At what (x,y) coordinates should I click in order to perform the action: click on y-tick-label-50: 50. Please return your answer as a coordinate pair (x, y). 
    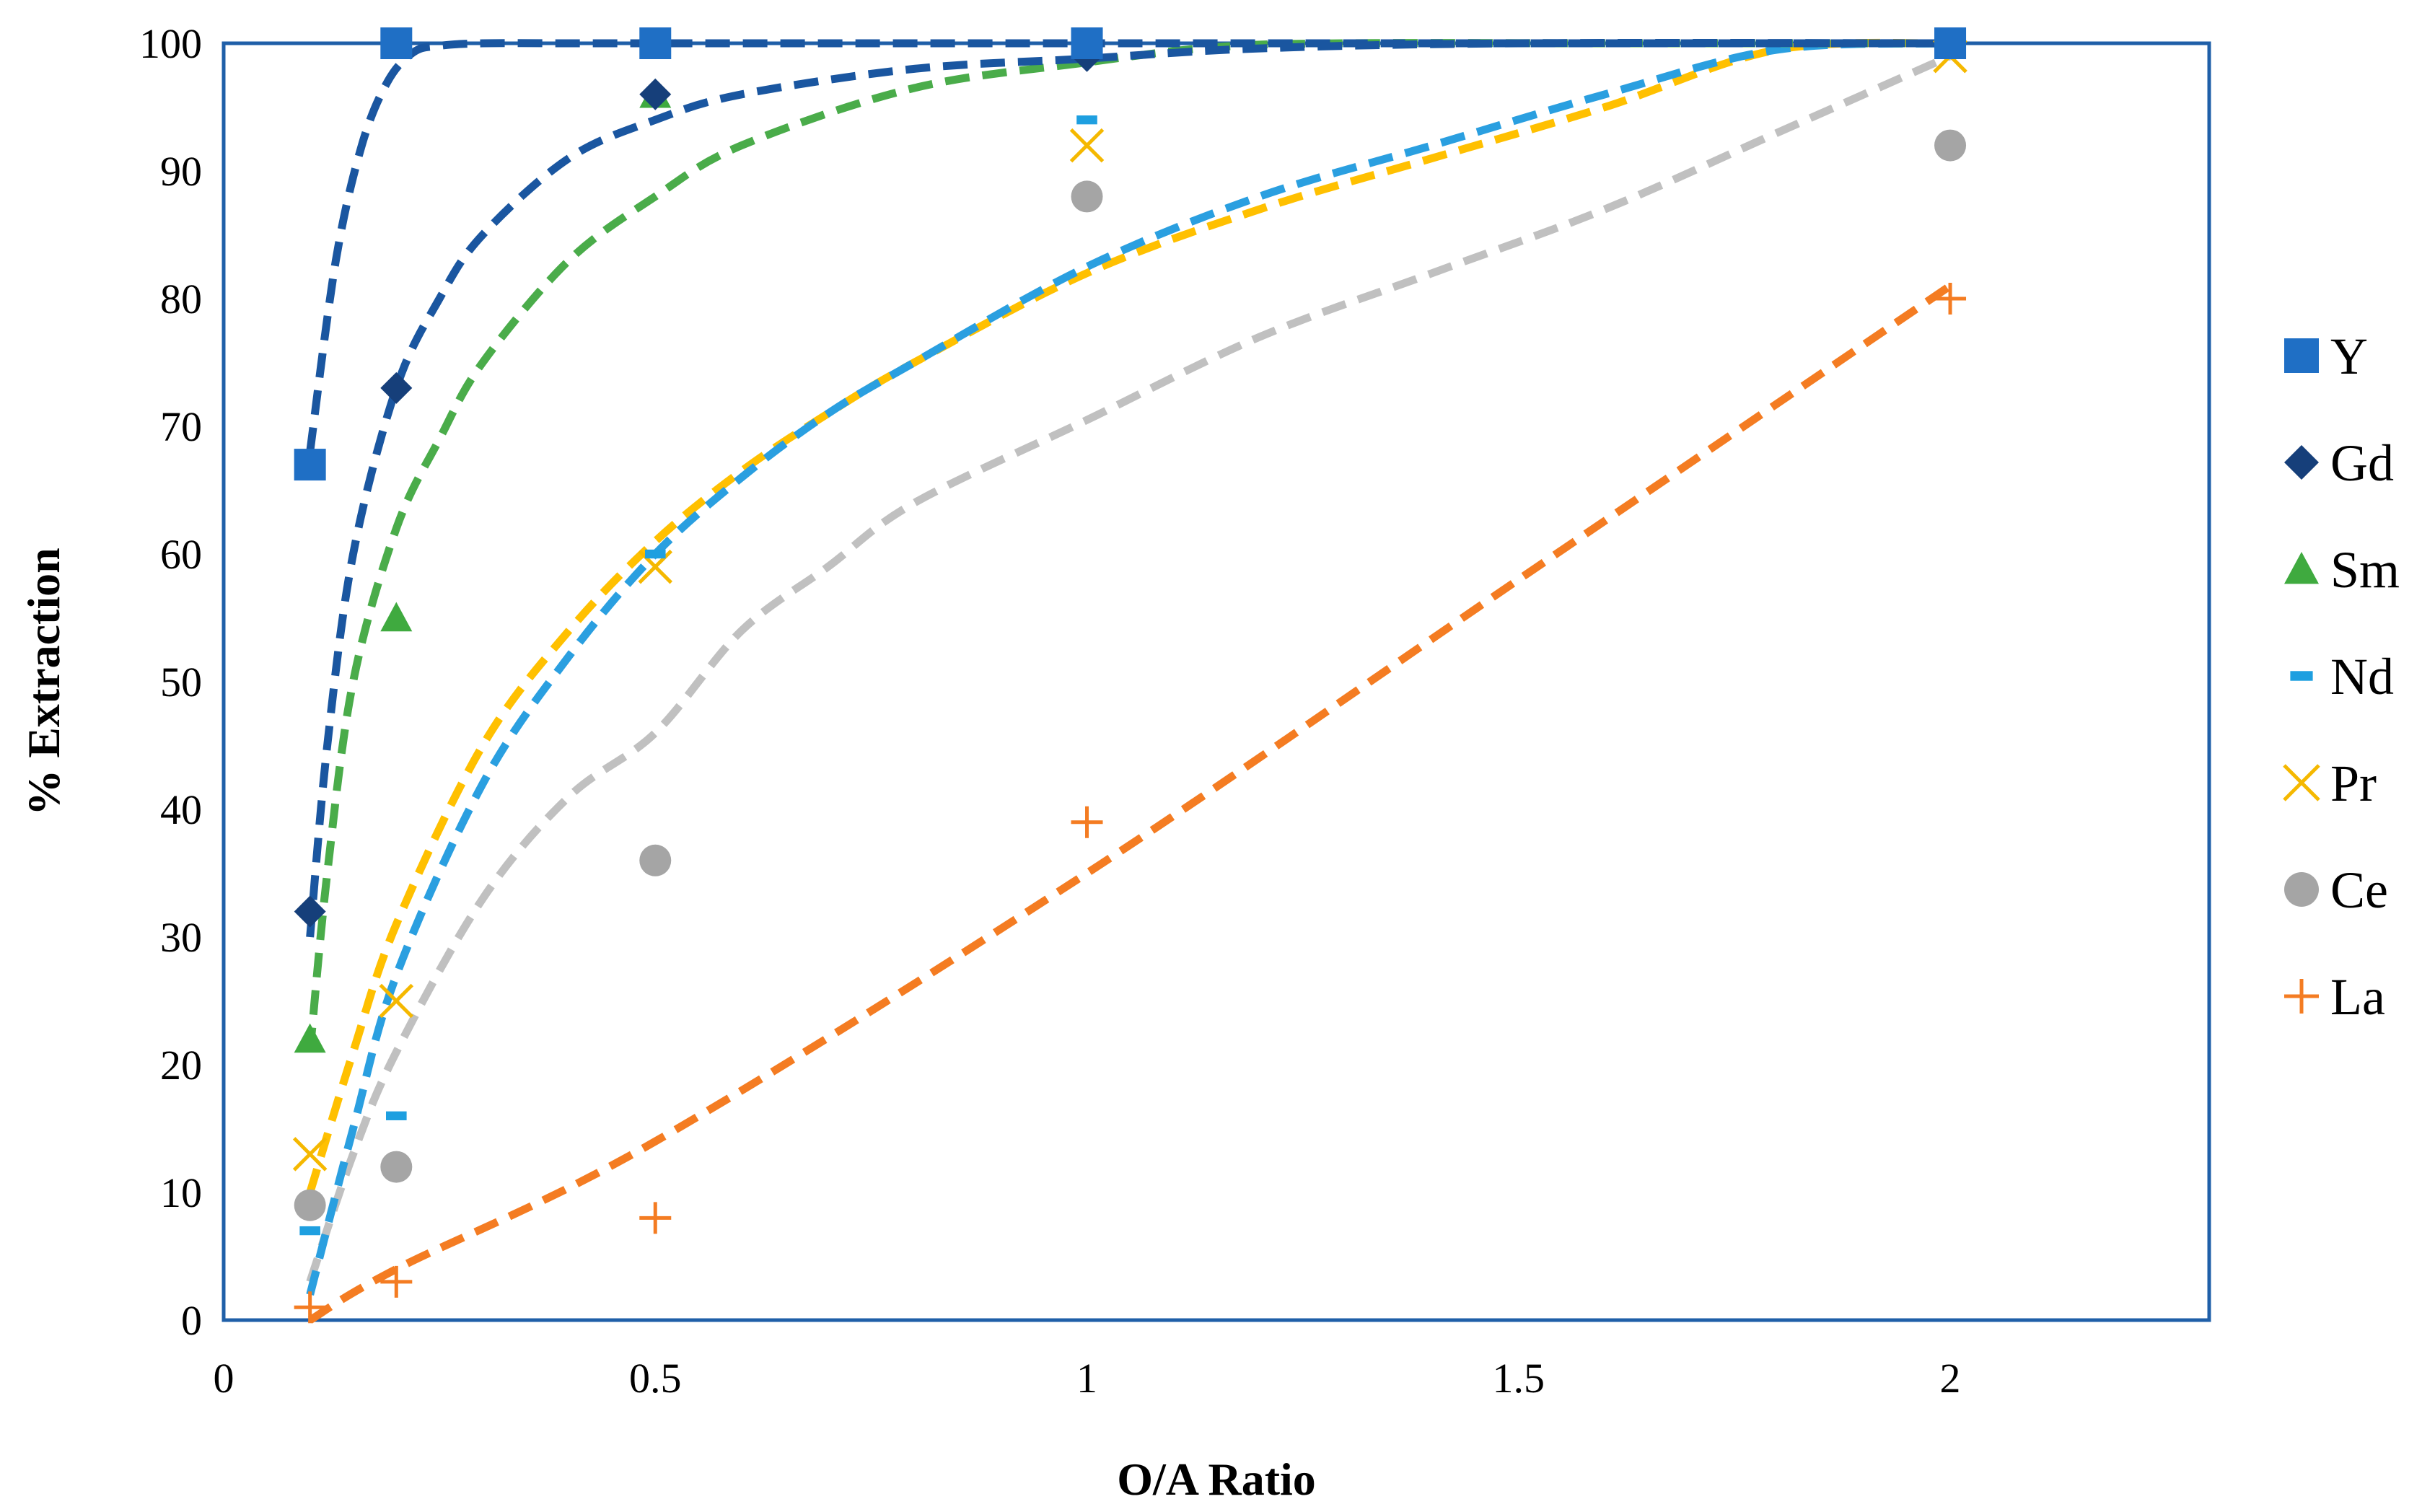
    Looking at the image, I should click on (181, 682).